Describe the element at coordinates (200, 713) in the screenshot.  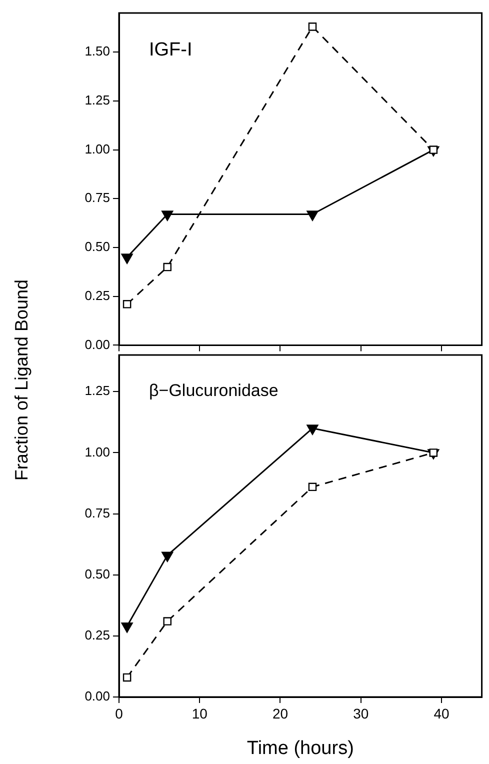
I see `x-tick-label: 10` at that location.